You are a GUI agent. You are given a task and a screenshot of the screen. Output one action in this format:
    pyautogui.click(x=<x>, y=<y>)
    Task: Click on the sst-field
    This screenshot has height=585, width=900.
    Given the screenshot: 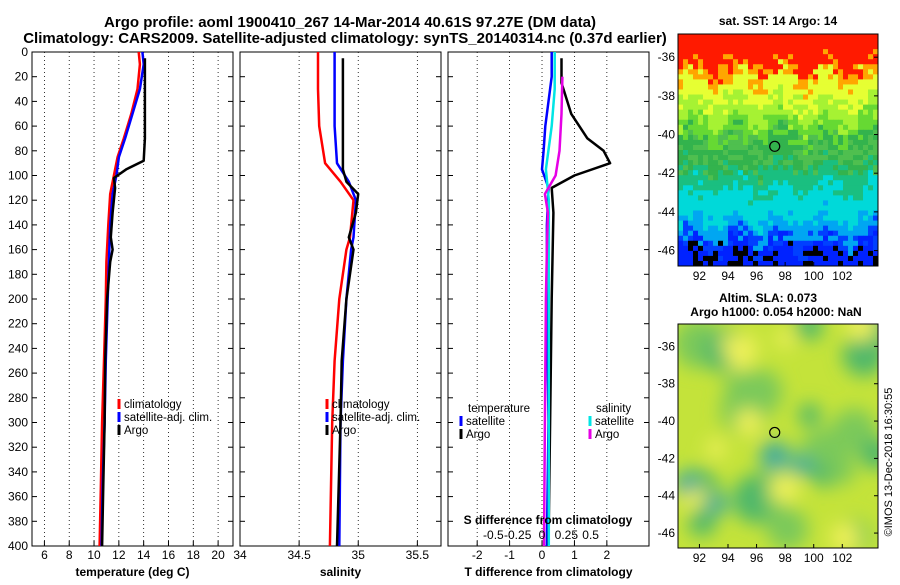 What is the action you would take?
    pyautogui.click(x=778, y=150)
    